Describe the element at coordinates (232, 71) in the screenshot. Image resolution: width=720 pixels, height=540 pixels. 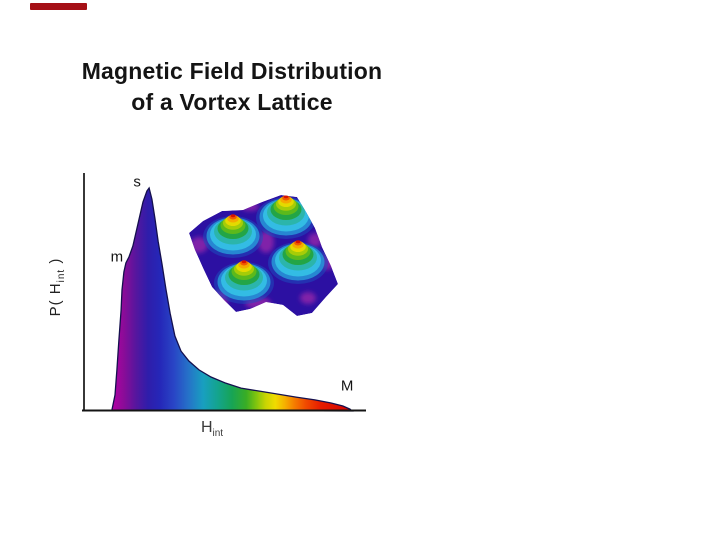
I see `title-line-1: Magnetic Field Distribution` at that location.